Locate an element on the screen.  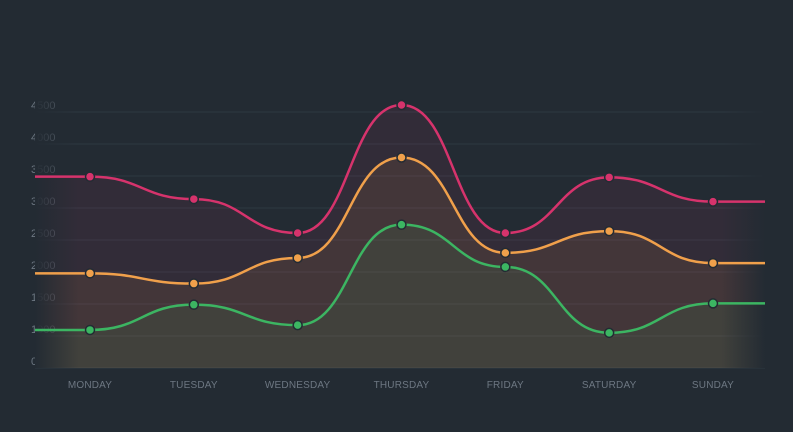
x-tick-label: WEDNESDAY is located at coordinates (298, 385).